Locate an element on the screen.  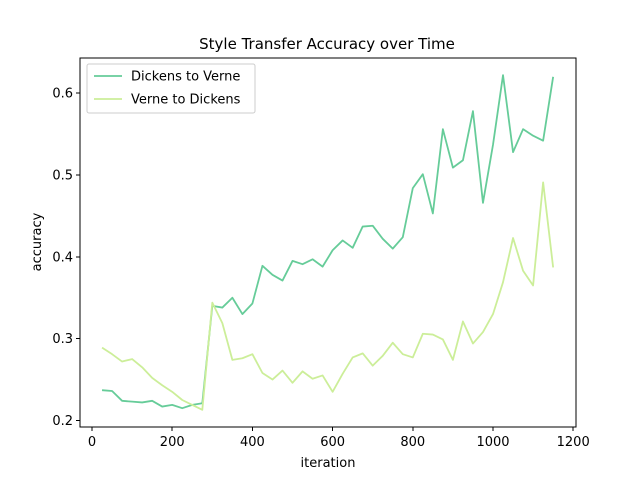
y-tick-label: 0.4 is located at coordinates (62, 257).